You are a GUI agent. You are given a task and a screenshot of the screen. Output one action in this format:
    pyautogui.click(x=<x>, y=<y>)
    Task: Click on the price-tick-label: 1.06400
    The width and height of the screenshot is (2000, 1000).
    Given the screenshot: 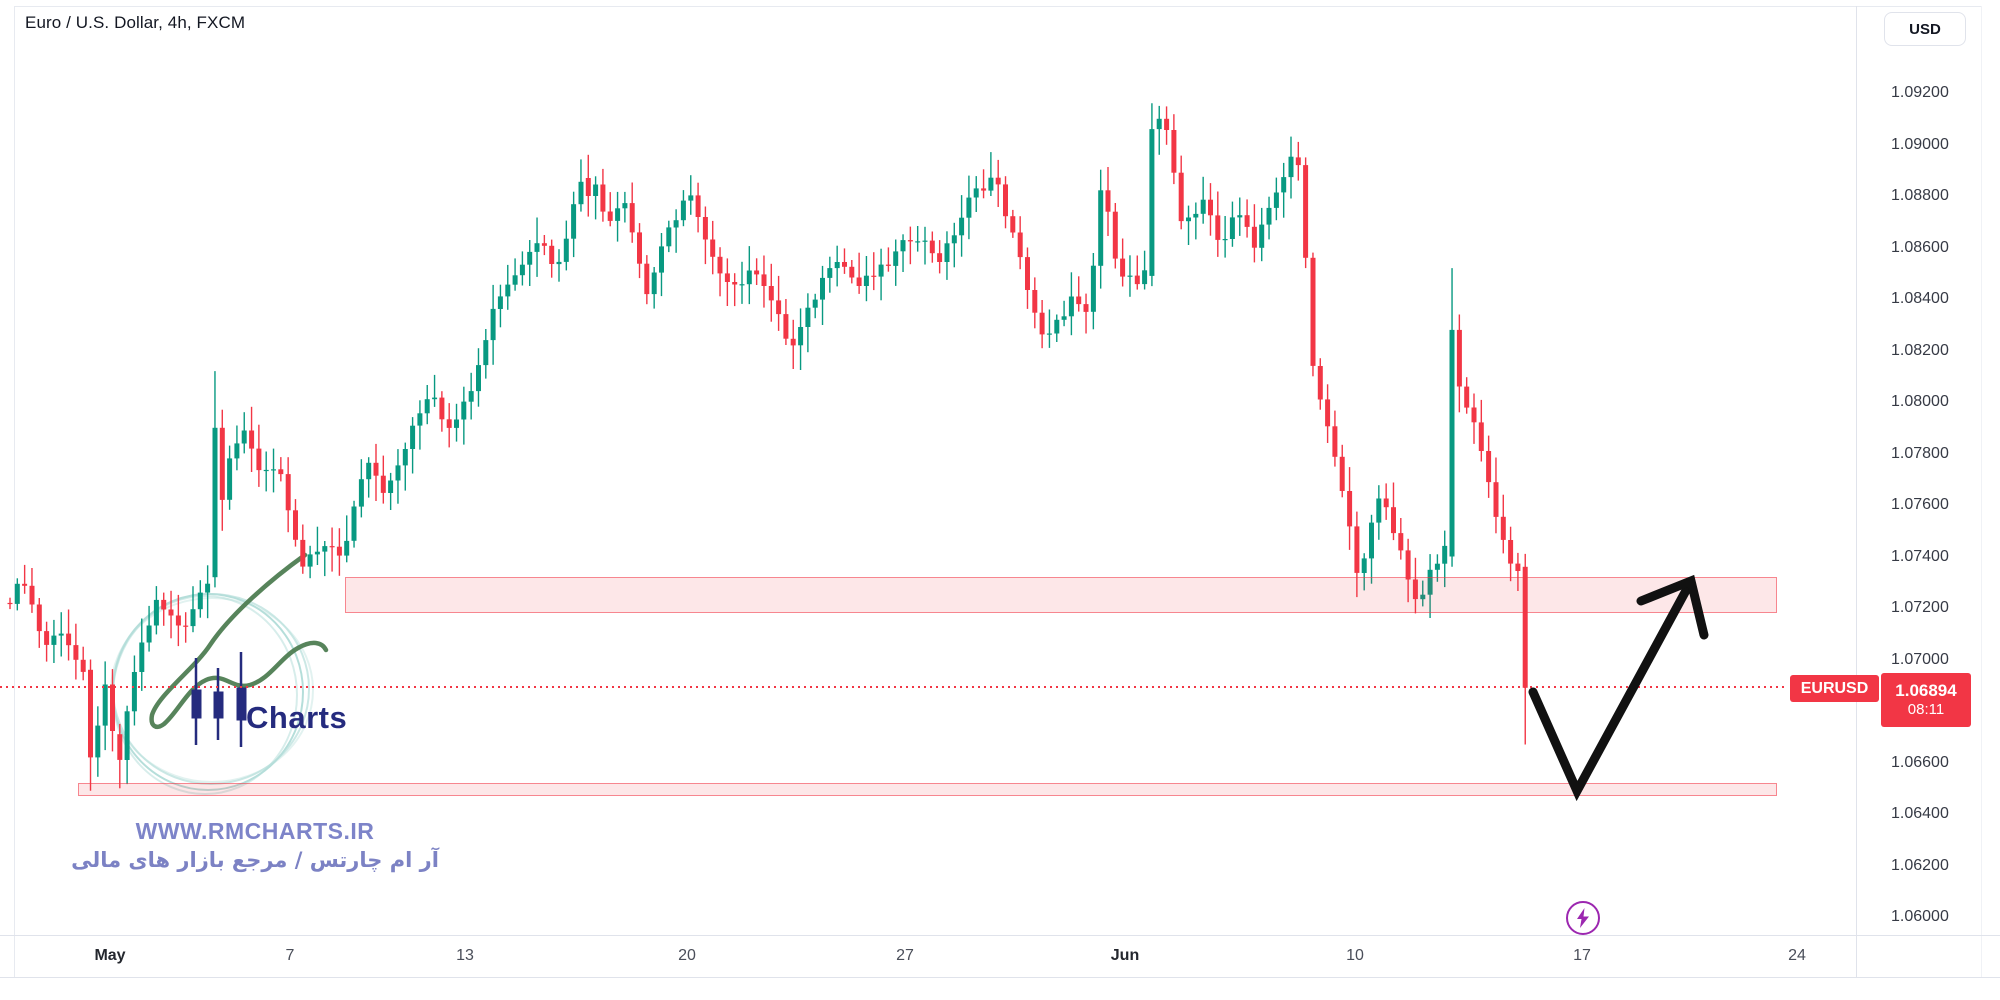 What is the action you would take?
    pyautogui.click(x=1920, y=813)
    